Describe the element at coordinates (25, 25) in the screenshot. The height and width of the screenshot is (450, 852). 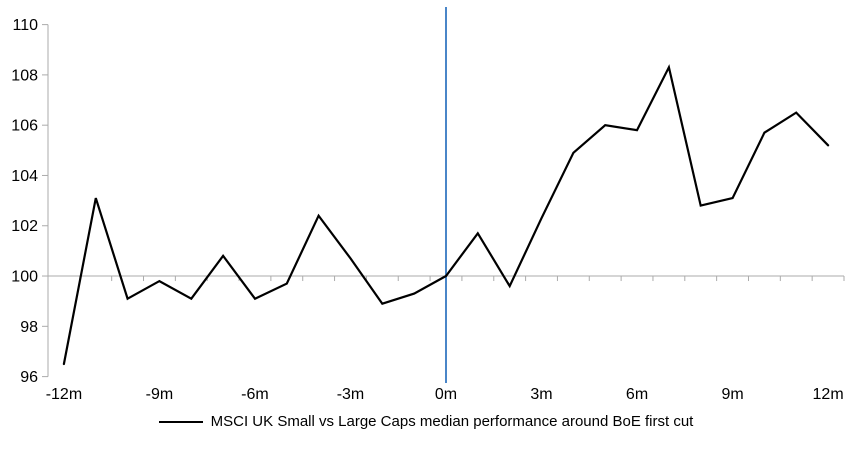
I see `y-axis-label: 110` at that location.